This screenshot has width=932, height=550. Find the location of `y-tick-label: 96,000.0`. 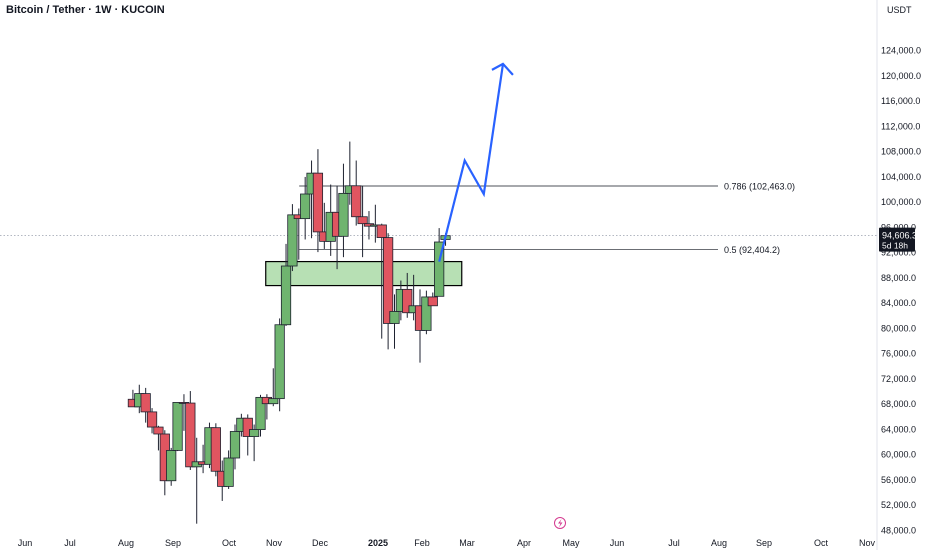

y-tick-label: 96,000.0 is located at coordinates (898, 227).